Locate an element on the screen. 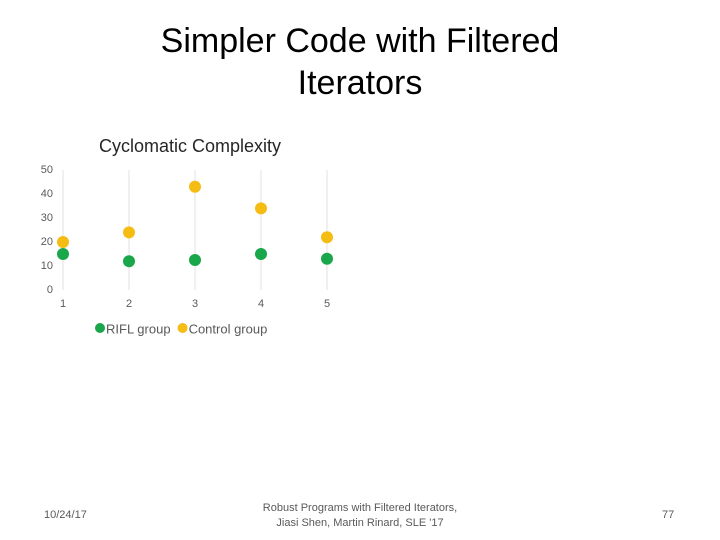 Image resolution: width=720 pixels, height=540 pixels. y-tick-label: 0 is located at coordinates (50, 290).